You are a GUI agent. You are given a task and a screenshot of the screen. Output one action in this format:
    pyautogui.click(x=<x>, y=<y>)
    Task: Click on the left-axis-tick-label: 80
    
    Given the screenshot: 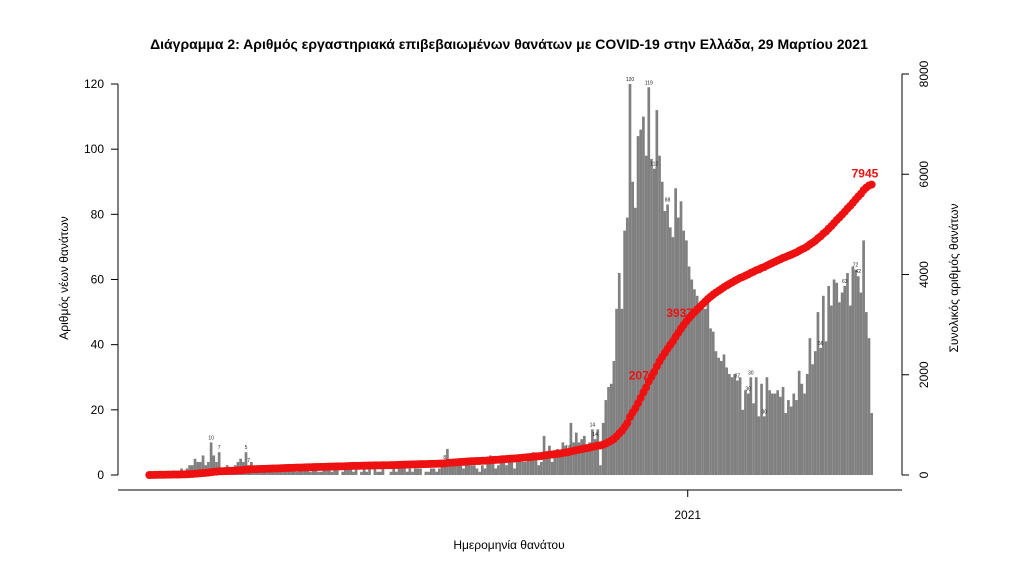 What is the action you would take?
    pyautogui.click(x=98, y=214)
    